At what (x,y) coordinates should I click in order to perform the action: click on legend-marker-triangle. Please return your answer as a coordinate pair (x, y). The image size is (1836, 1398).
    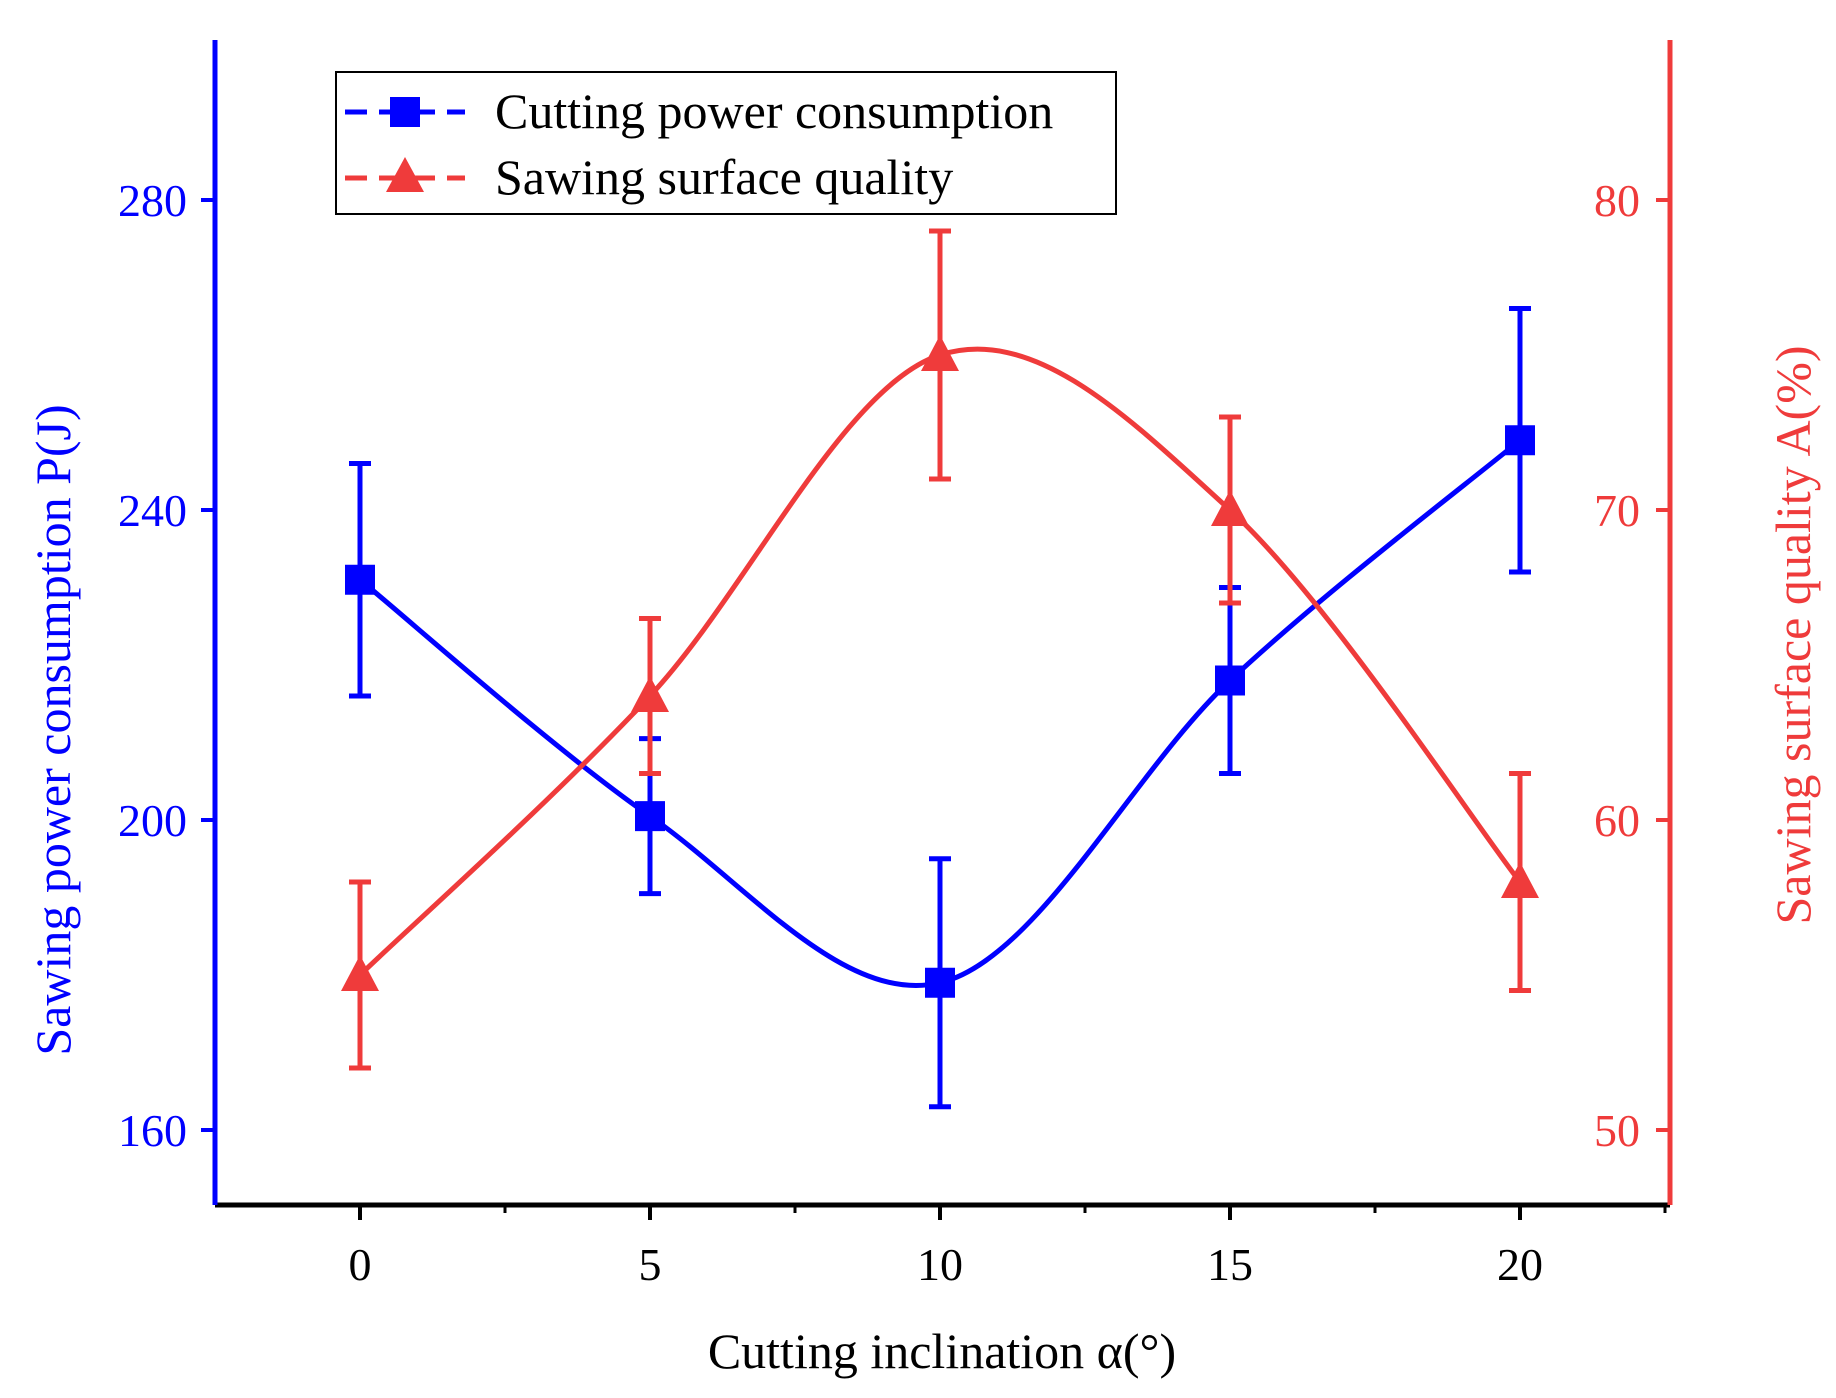
    Looking at the image, I should click on (405, 174).